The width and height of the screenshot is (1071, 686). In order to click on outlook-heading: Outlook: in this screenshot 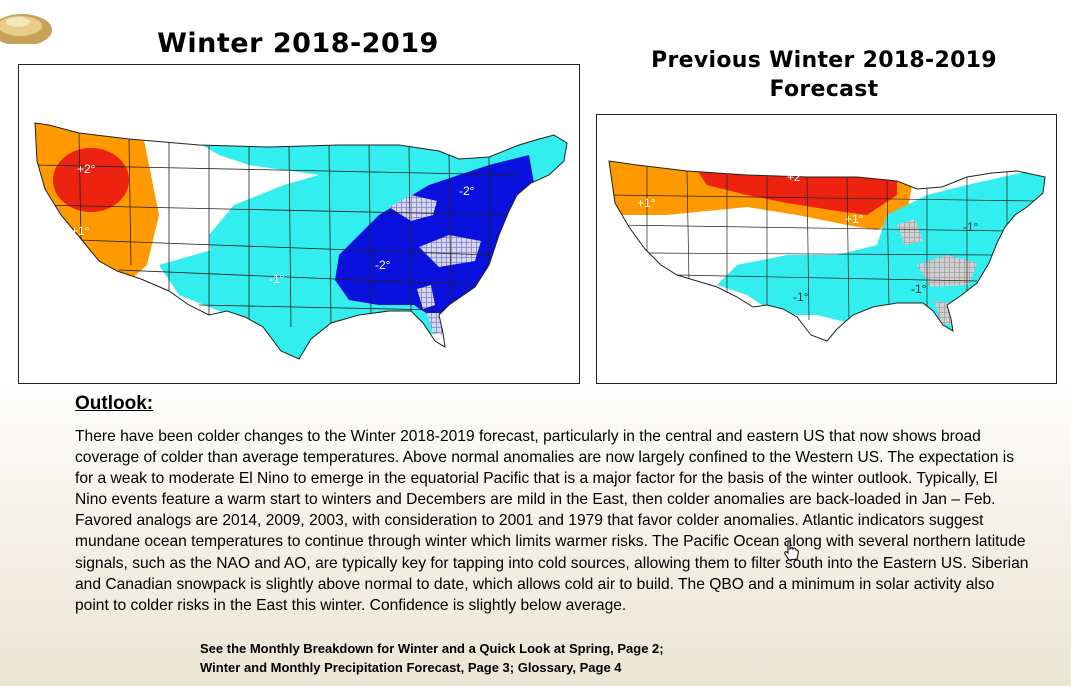, I will do `click(114, 403)`.